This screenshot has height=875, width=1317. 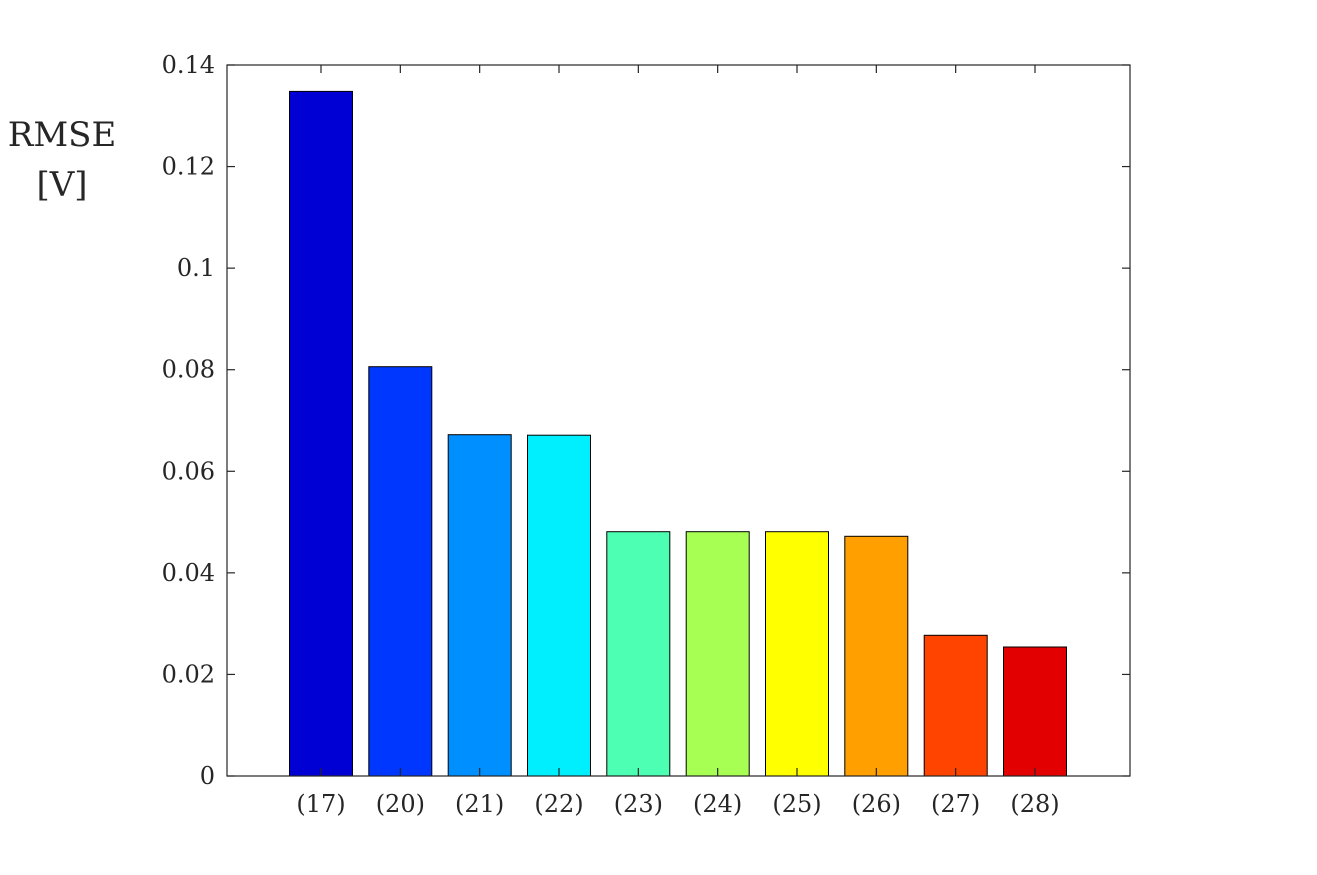 I want to click on y-tick-labels: 0 0.02 0.04 0.06 0.08 0.1 0.12 0.14, so click(x=188, y=420).